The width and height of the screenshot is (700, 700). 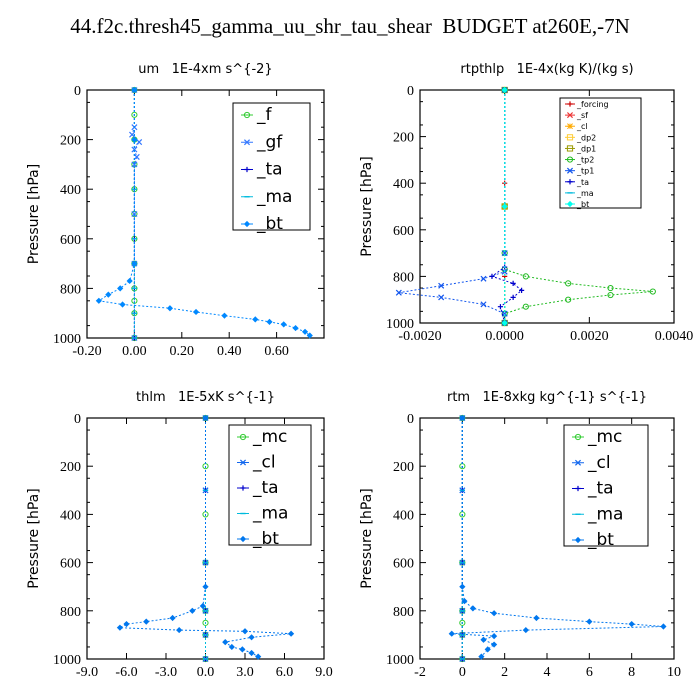 I want to click on series-line-gf, so click(x=135, y=214).